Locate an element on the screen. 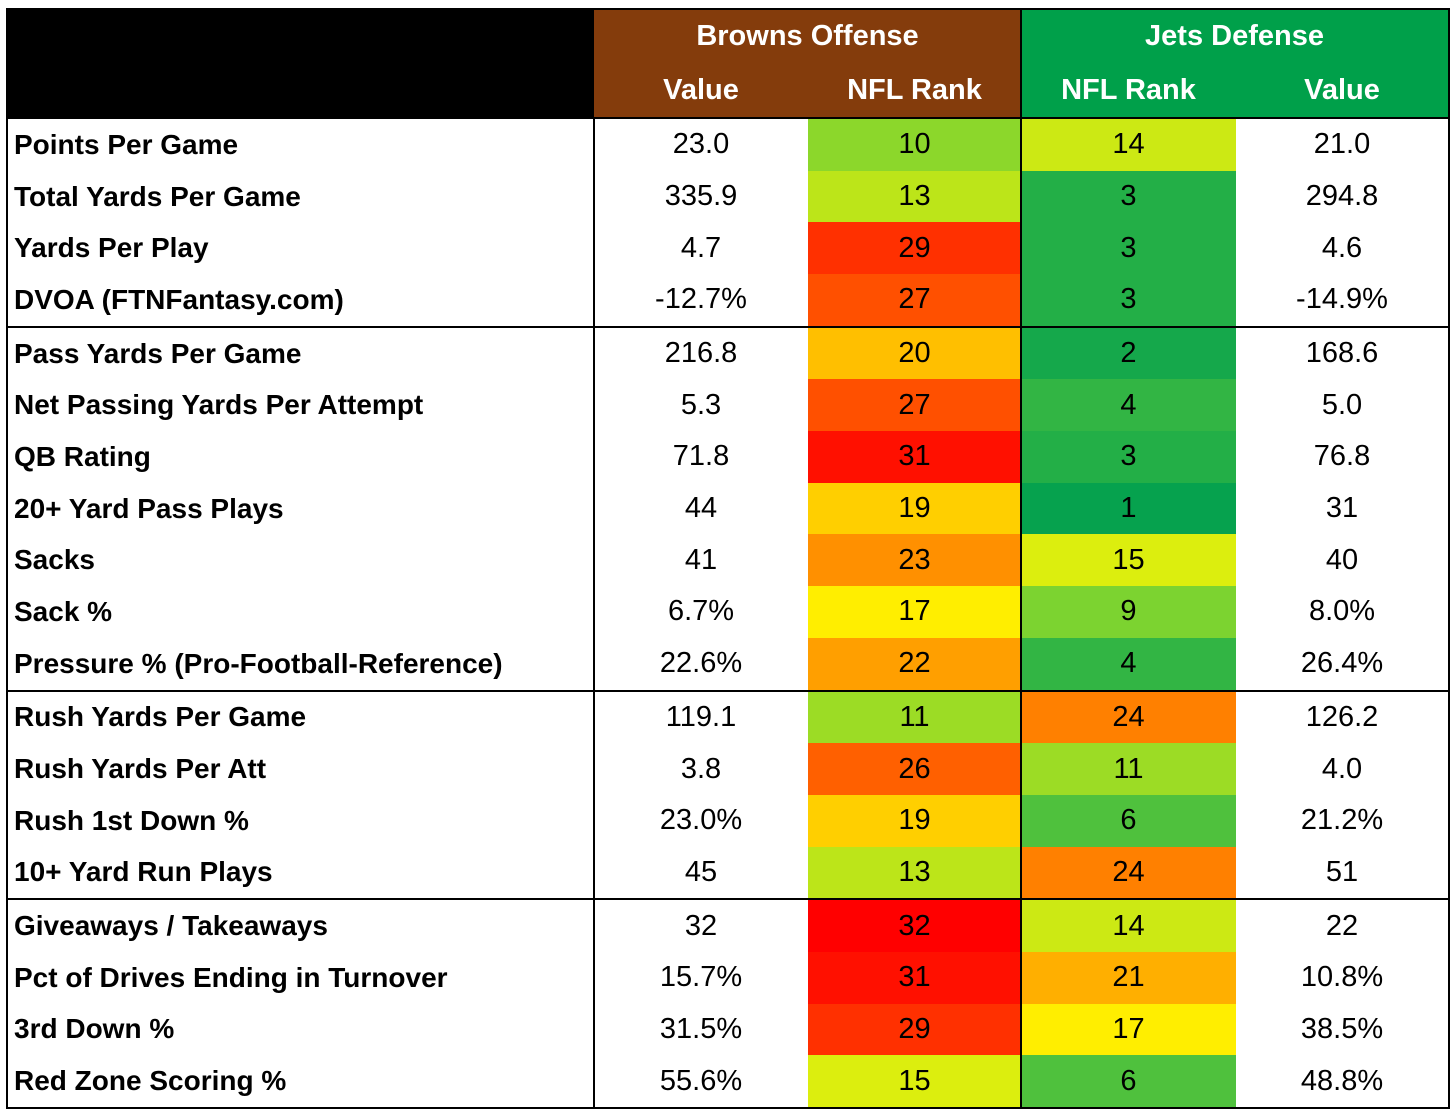 The height and width of the screenshot is (1119, 1456). rank-cell: 23 is located at coordinates (914, 560).